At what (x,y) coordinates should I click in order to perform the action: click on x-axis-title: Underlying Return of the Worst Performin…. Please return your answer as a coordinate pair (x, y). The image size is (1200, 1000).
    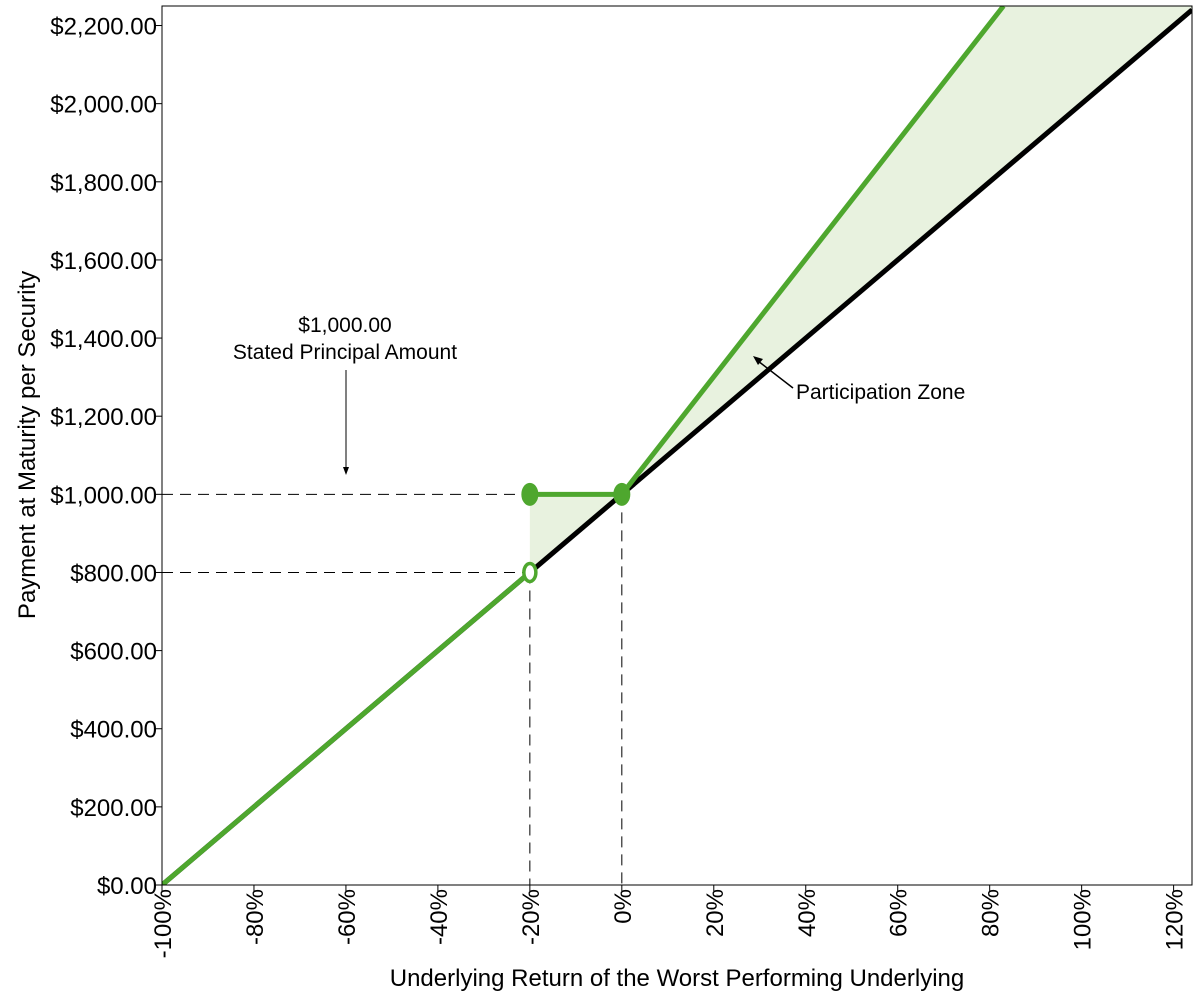
    Looking at the image, I should click on (677, 978).